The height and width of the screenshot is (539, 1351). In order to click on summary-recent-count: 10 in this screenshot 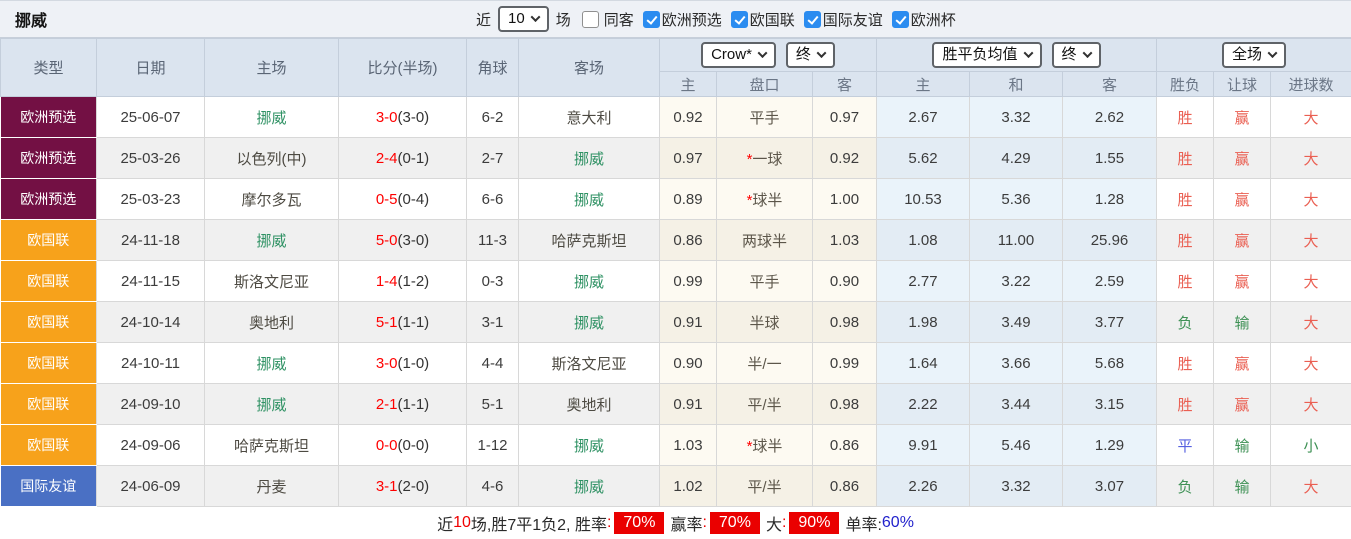, I will do `click(462, 522)`.